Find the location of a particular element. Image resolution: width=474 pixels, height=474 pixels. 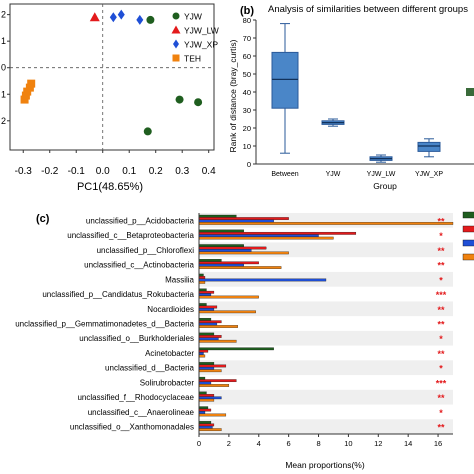

pca-x-tick-label: 0.2 is located at coordinates (156, 171).